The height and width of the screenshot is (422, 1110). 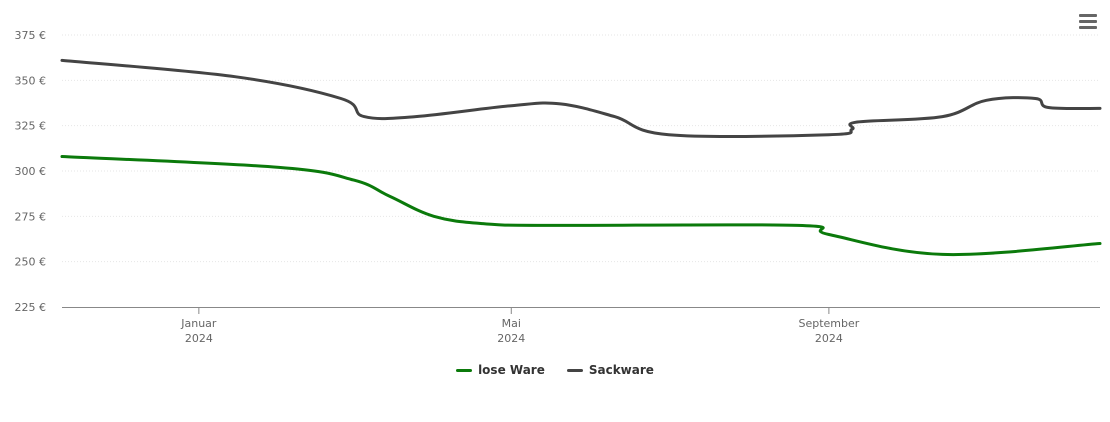 I want to click on hamburger-menu-icon, so click(x=1088, y=15).